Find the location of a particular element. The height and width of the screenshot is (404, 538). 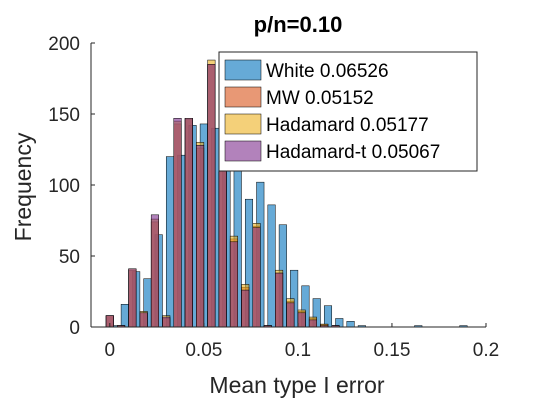

x-axis-label: Mean type I error is located at coordinates (296, 385).